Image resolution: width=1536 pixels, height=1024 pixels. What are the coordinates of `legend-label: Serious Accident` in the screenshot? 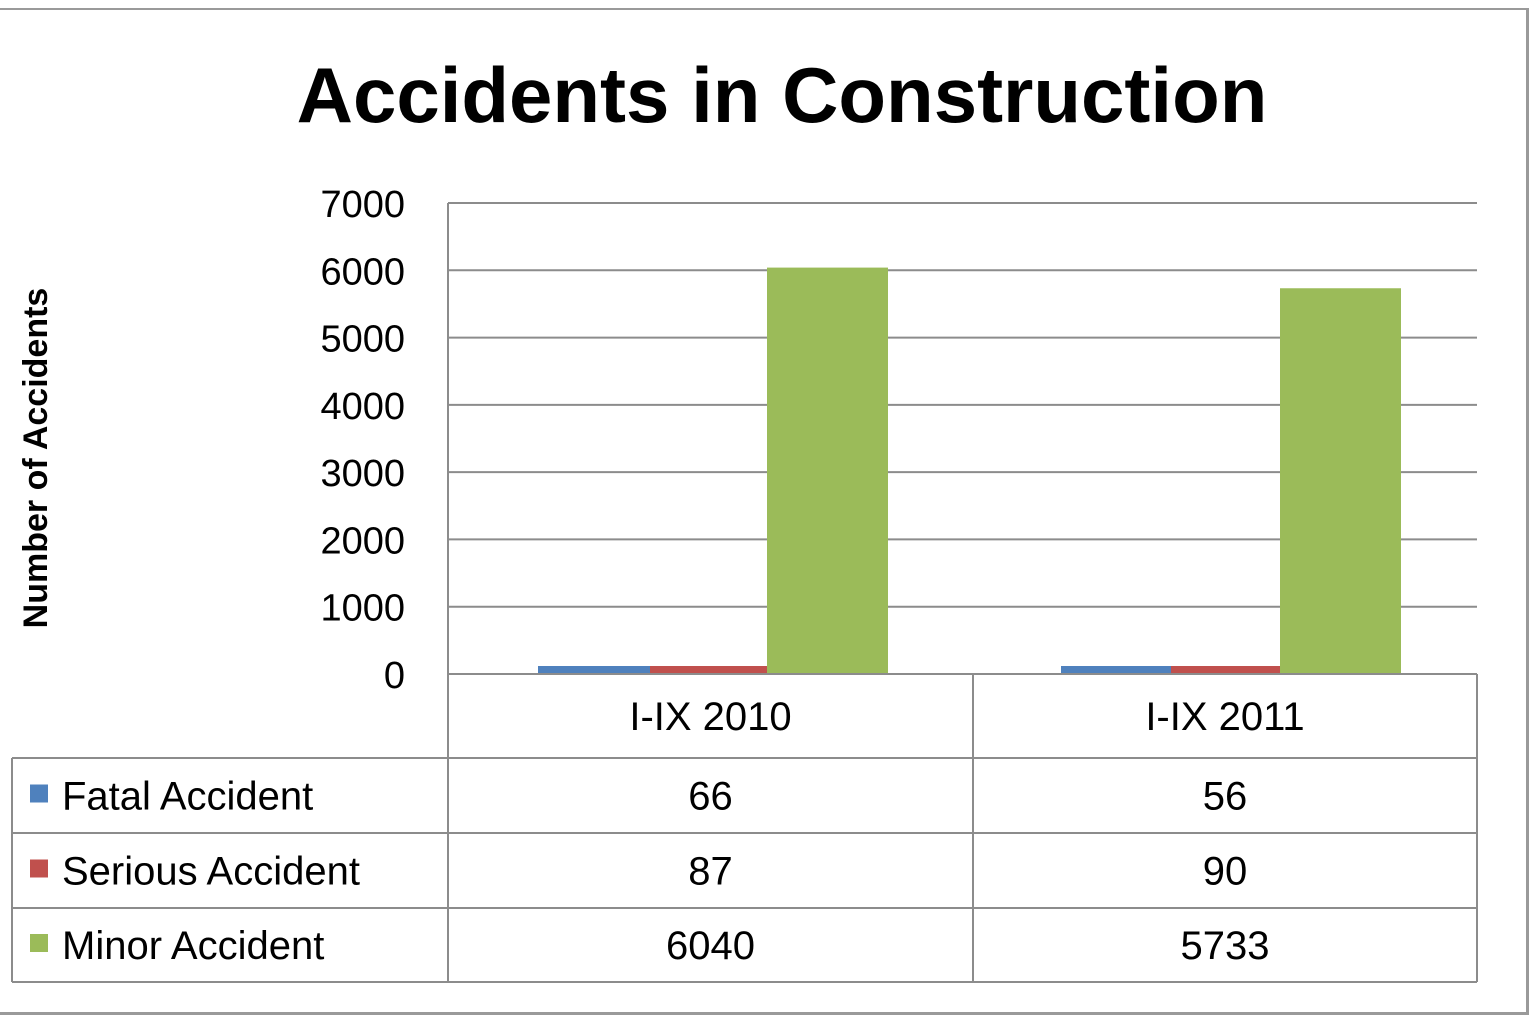 It's located at (211, 872).